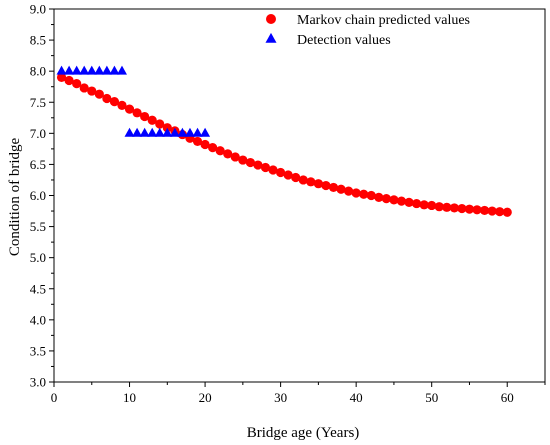  Describe the element at coordinates (431, 397) in the screenshot. I see `x-tick-label: 50` at that location.